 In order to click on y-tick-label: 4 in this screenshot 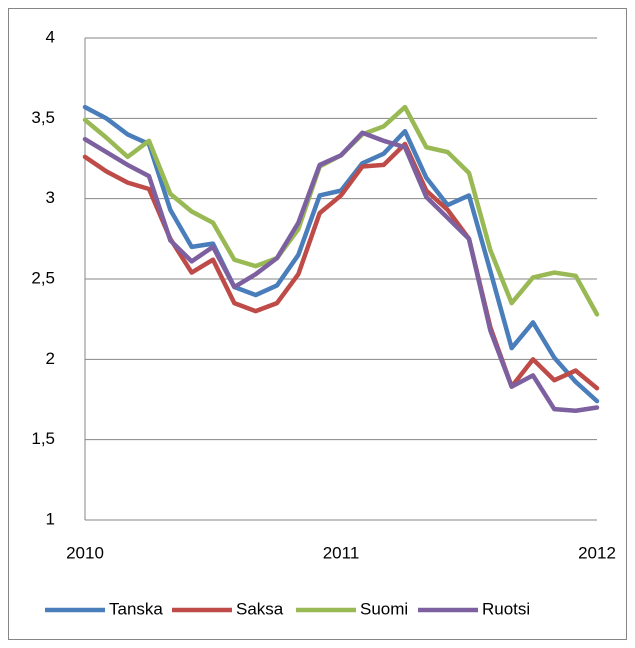, I will do `click(50, 36)`.